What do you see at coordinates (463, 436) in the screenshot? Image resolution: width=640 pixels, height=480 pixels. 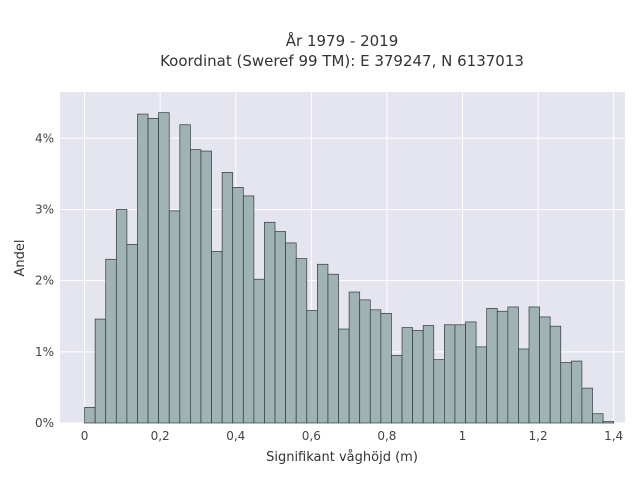 I see `x-tick-label: 1` at bounding box center [463, 436].